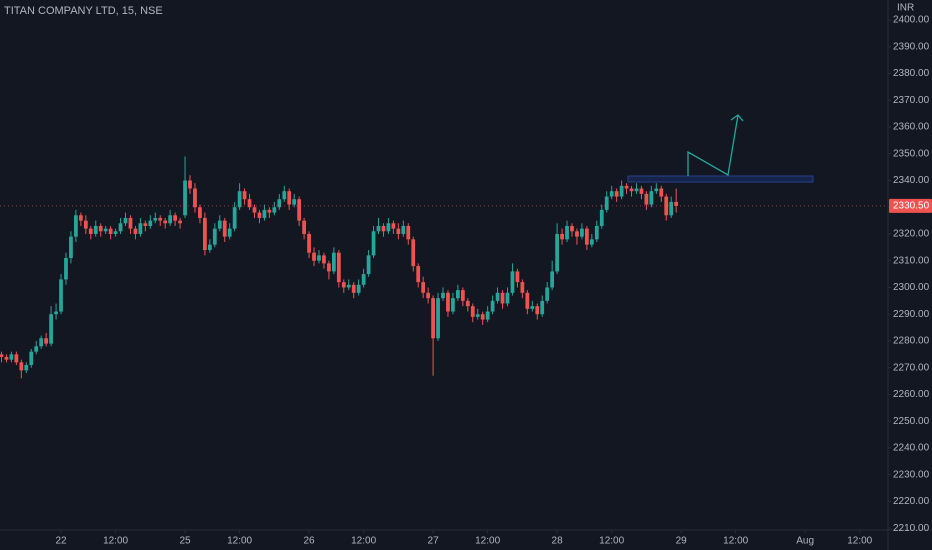  What do you see at coordinates (434, 541) in the screenshot?
I see `x-tick-label: 27` at bounding box center [434, 541].